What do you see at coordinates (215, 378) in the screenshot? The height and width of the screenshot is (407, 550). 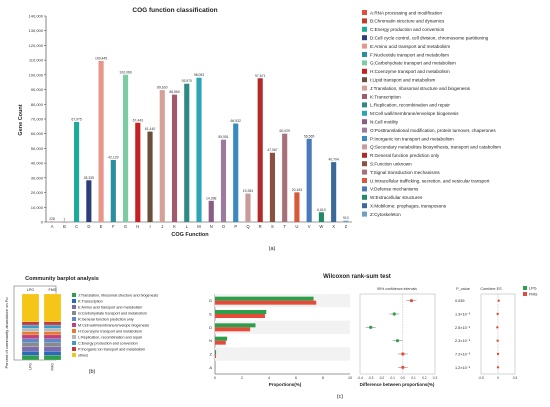 I see `wilcoxon-x-tick-label: 0` at bounding box center [215, 378].